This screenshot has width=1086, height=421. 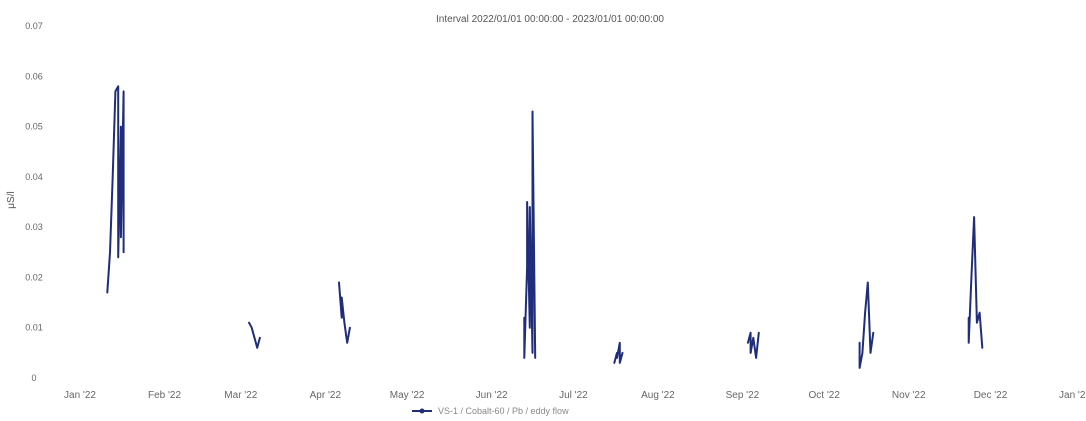 What do you see at coordinates (11, 199) in the screenshot?
I see `y-axis-label: μS/l` at bounding box center [11, 199].